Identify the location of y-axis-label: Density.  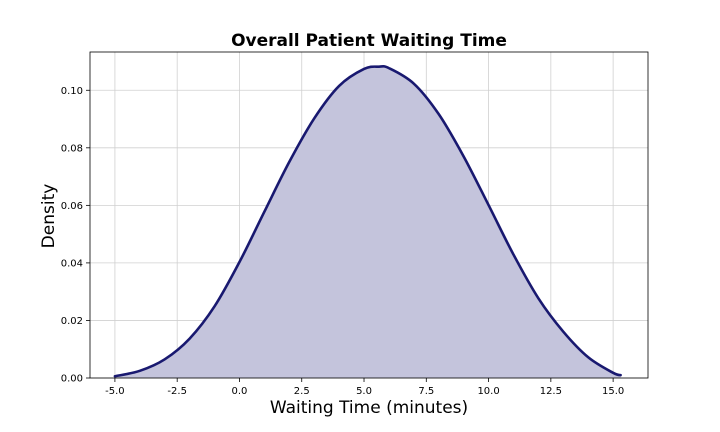
(49, 216).